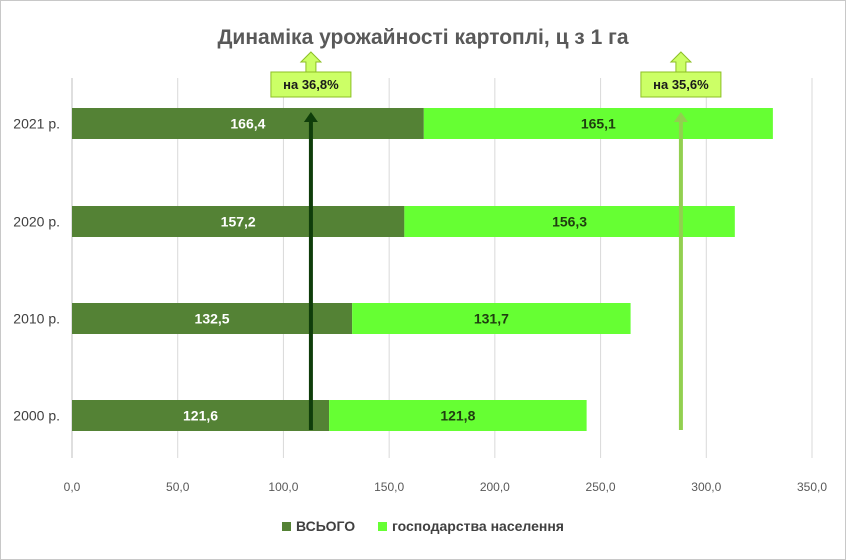 The height and width of the screenshot is (560, 846). I want to click on x-tick-label: 200,0, so click(495, 487).